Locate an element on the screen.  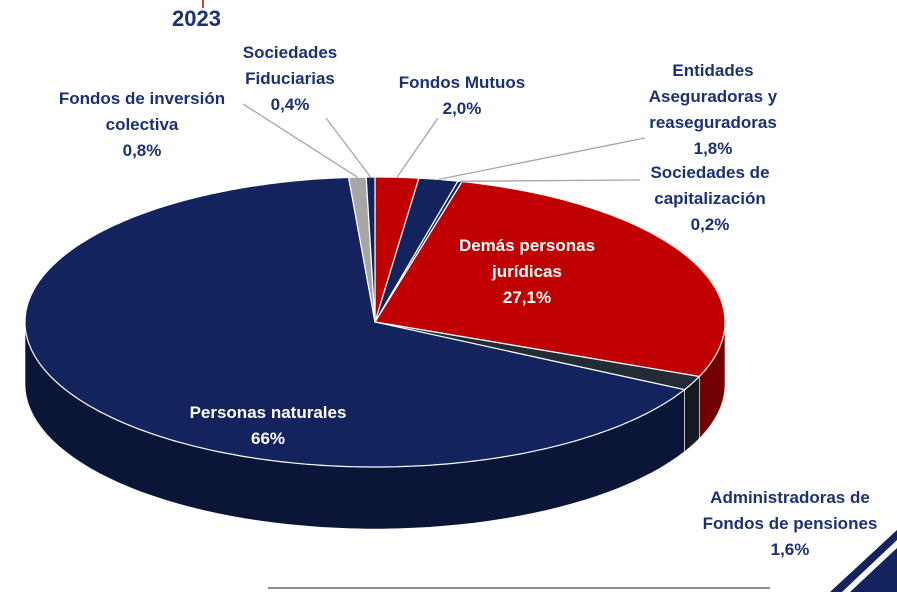
value-label: 1,6% is located at coordinates (790, 549).